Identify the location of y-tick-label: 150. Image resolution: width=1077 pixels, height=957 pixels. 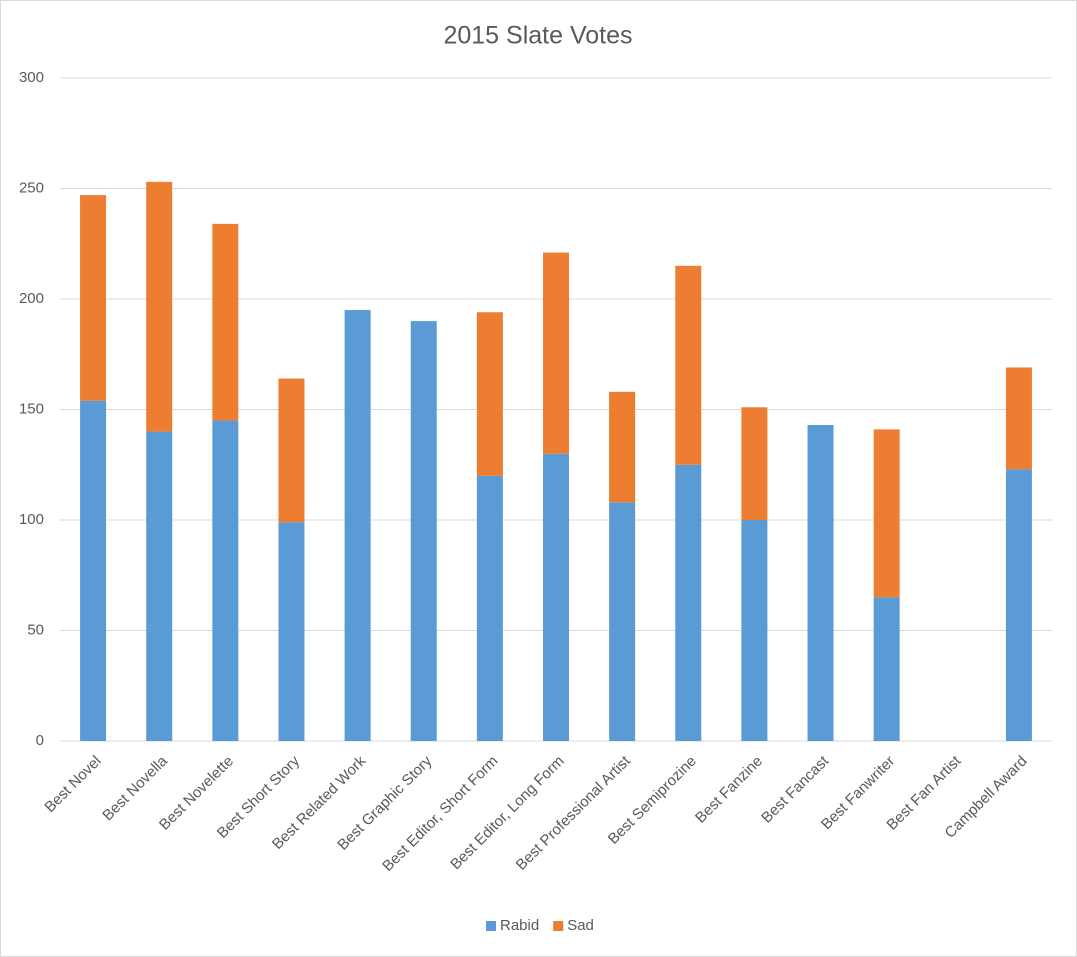
(31, 408).